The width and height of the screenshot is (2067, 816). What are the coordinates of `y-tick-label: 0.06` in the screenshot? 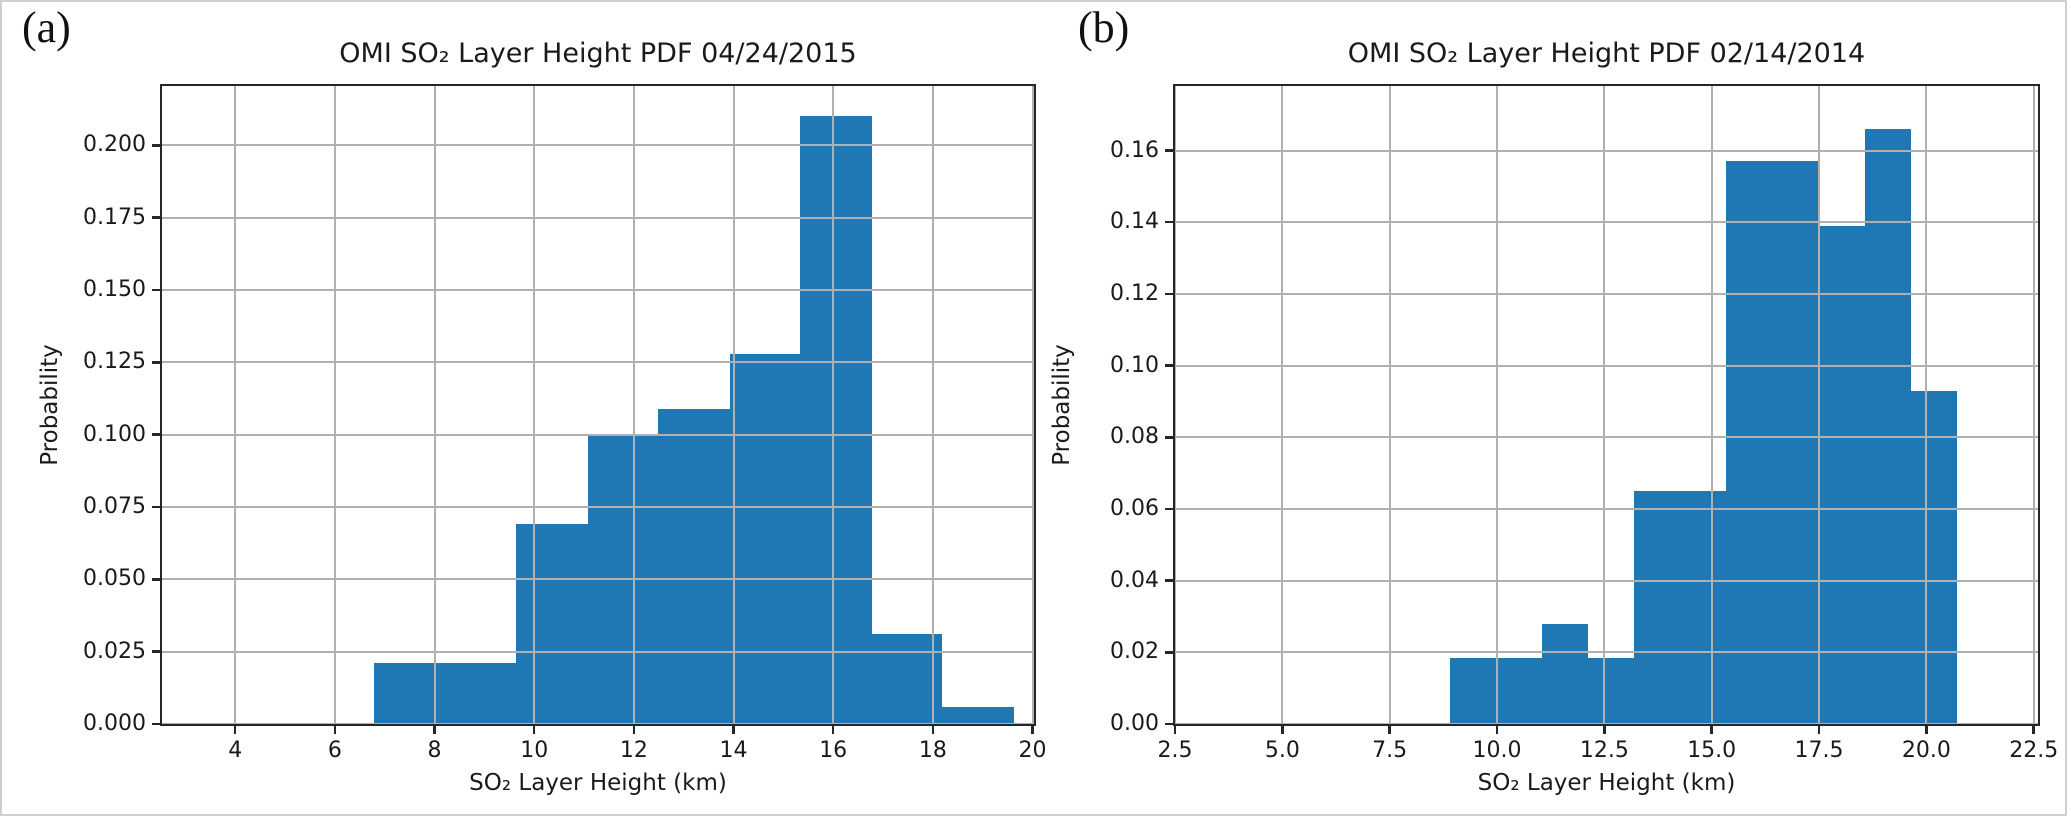 It's located at (1134, 508).